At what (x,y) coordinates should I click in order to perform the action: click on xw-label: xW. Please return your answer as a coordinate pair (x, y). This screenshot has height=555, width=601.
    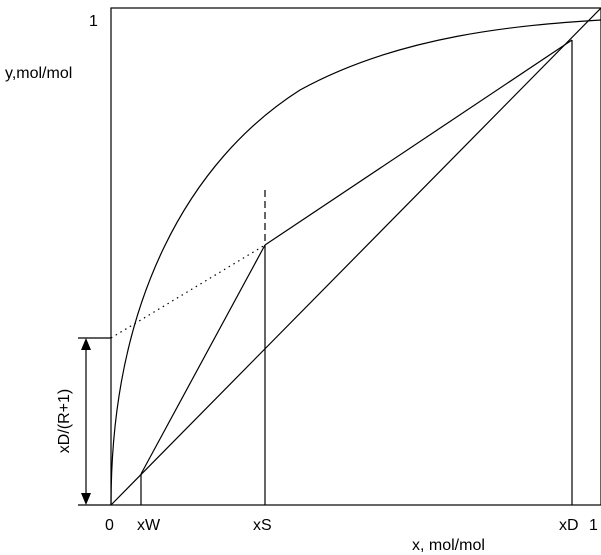
    Looking at the image, I should click on (149, 525).